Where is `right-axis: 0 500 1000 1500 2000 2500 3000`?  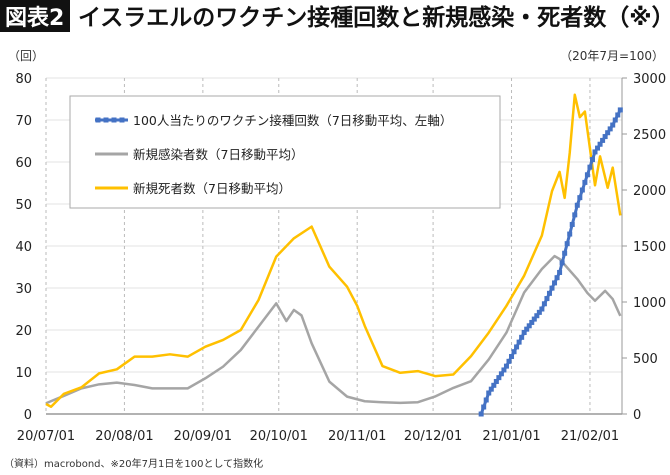
right-axis: 0 500 1000 1500 2000 2500 3000 is located at coordinates (643, 247).